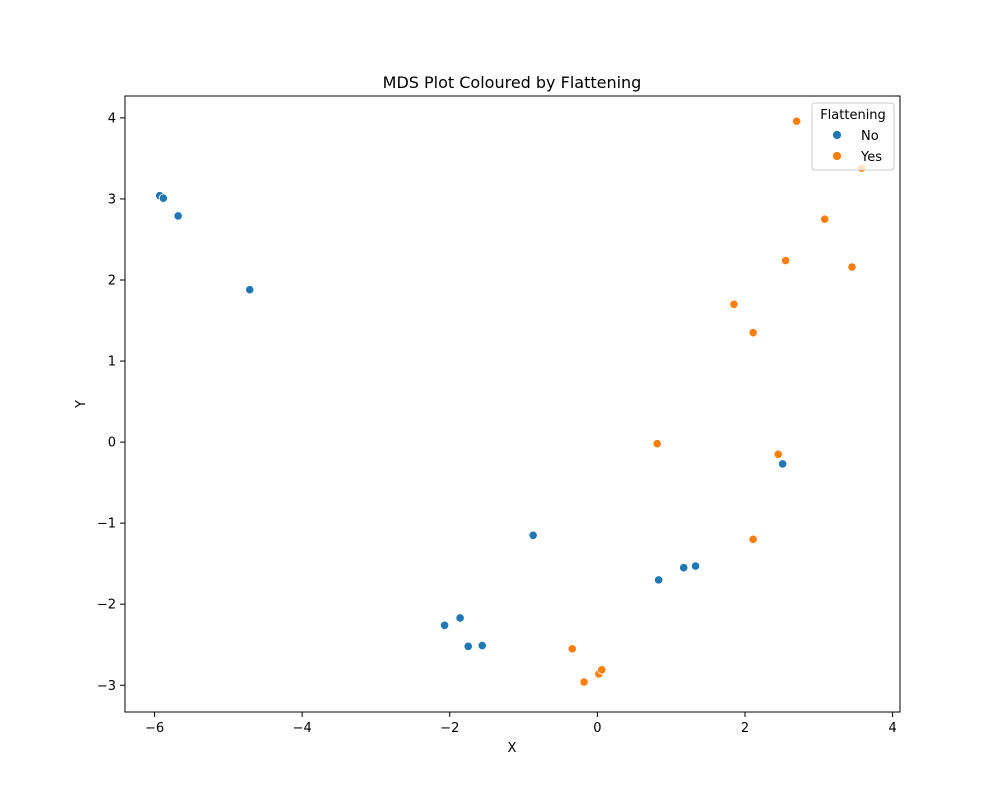 The height and width of the screenshot is (800, 1000). I want to click on legend-box, so click(853, 136).